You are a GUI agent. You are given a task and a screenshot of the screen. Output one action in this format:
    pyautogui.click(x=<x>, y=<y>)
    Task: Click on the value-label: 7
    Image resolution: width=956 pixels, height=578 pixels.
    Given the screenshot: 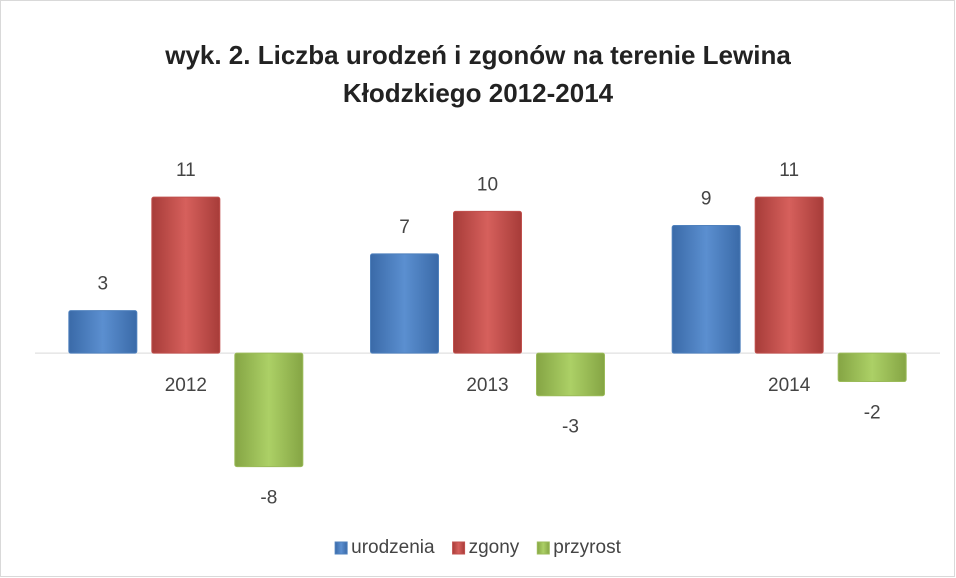 What is the action you would take?
    pyautogui.click(x=404, y=227)
    